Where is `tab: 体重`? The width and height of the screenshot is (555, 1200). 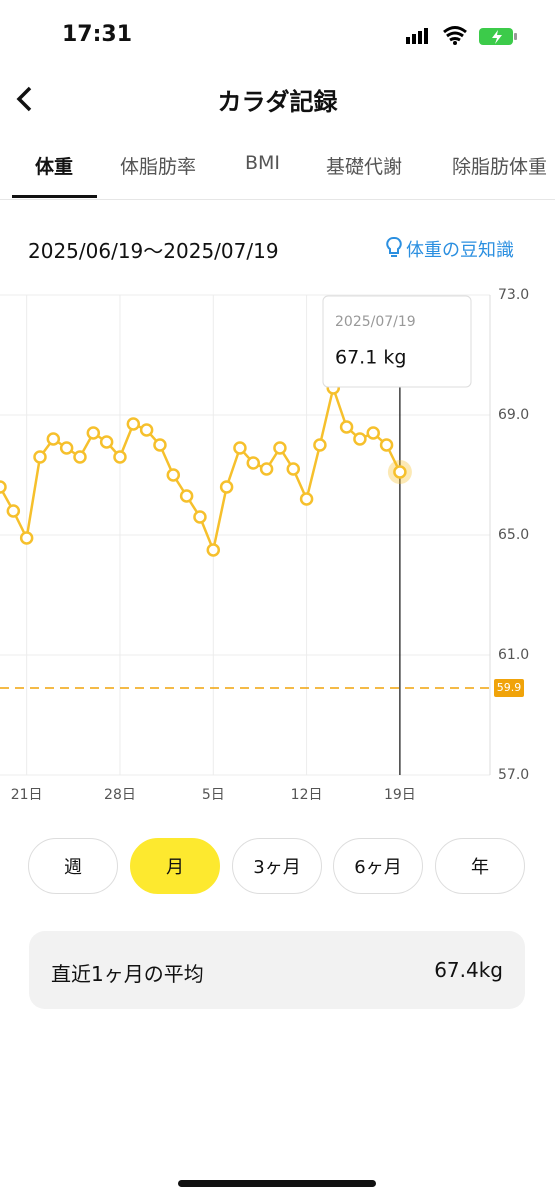 tab: 体重 is located at coordinates (54, 167).